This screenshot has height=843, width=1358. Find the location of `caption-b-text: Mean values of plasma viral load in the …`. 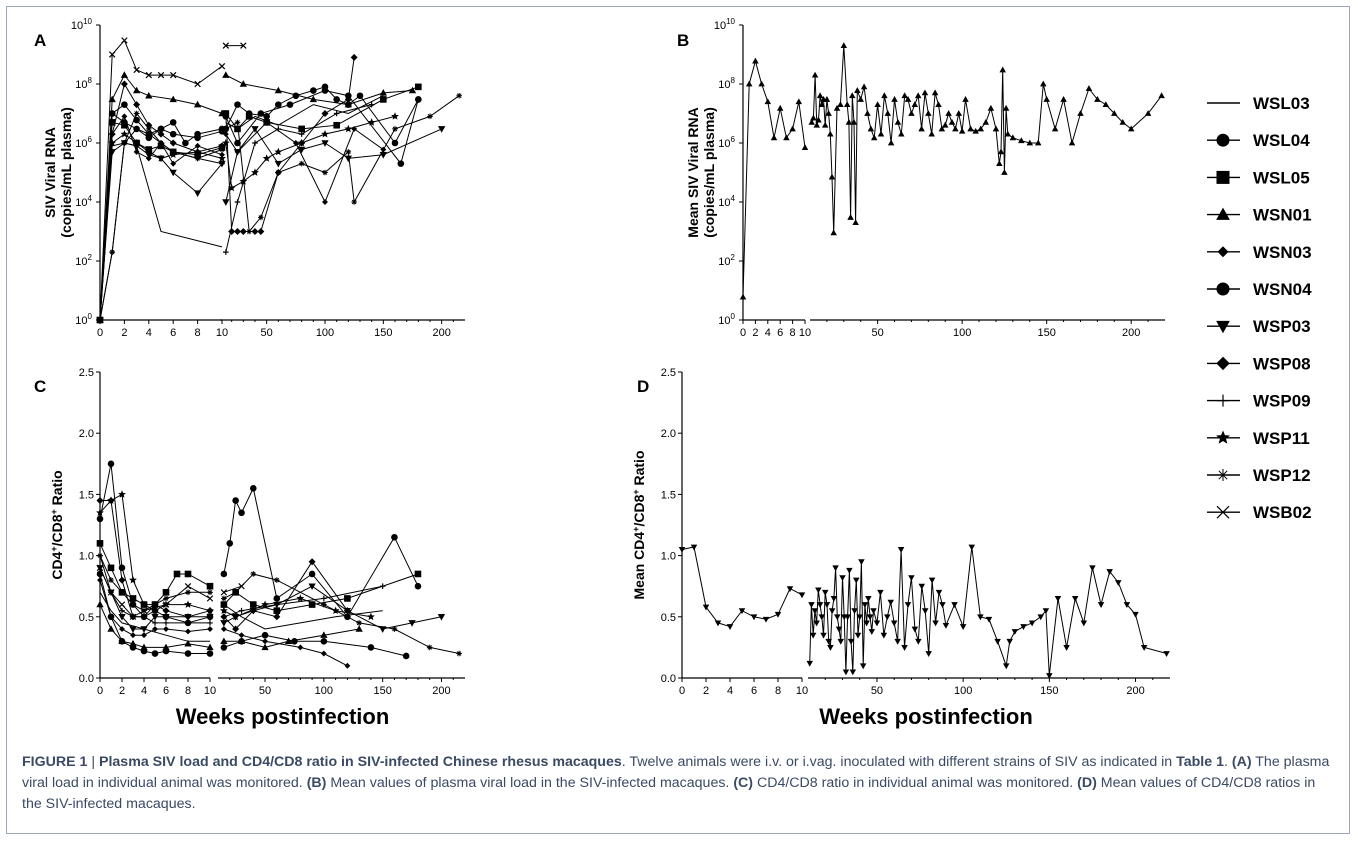

caption-b-text: Mean values of plasma viral load in the … is located at coordinates (530, 783).